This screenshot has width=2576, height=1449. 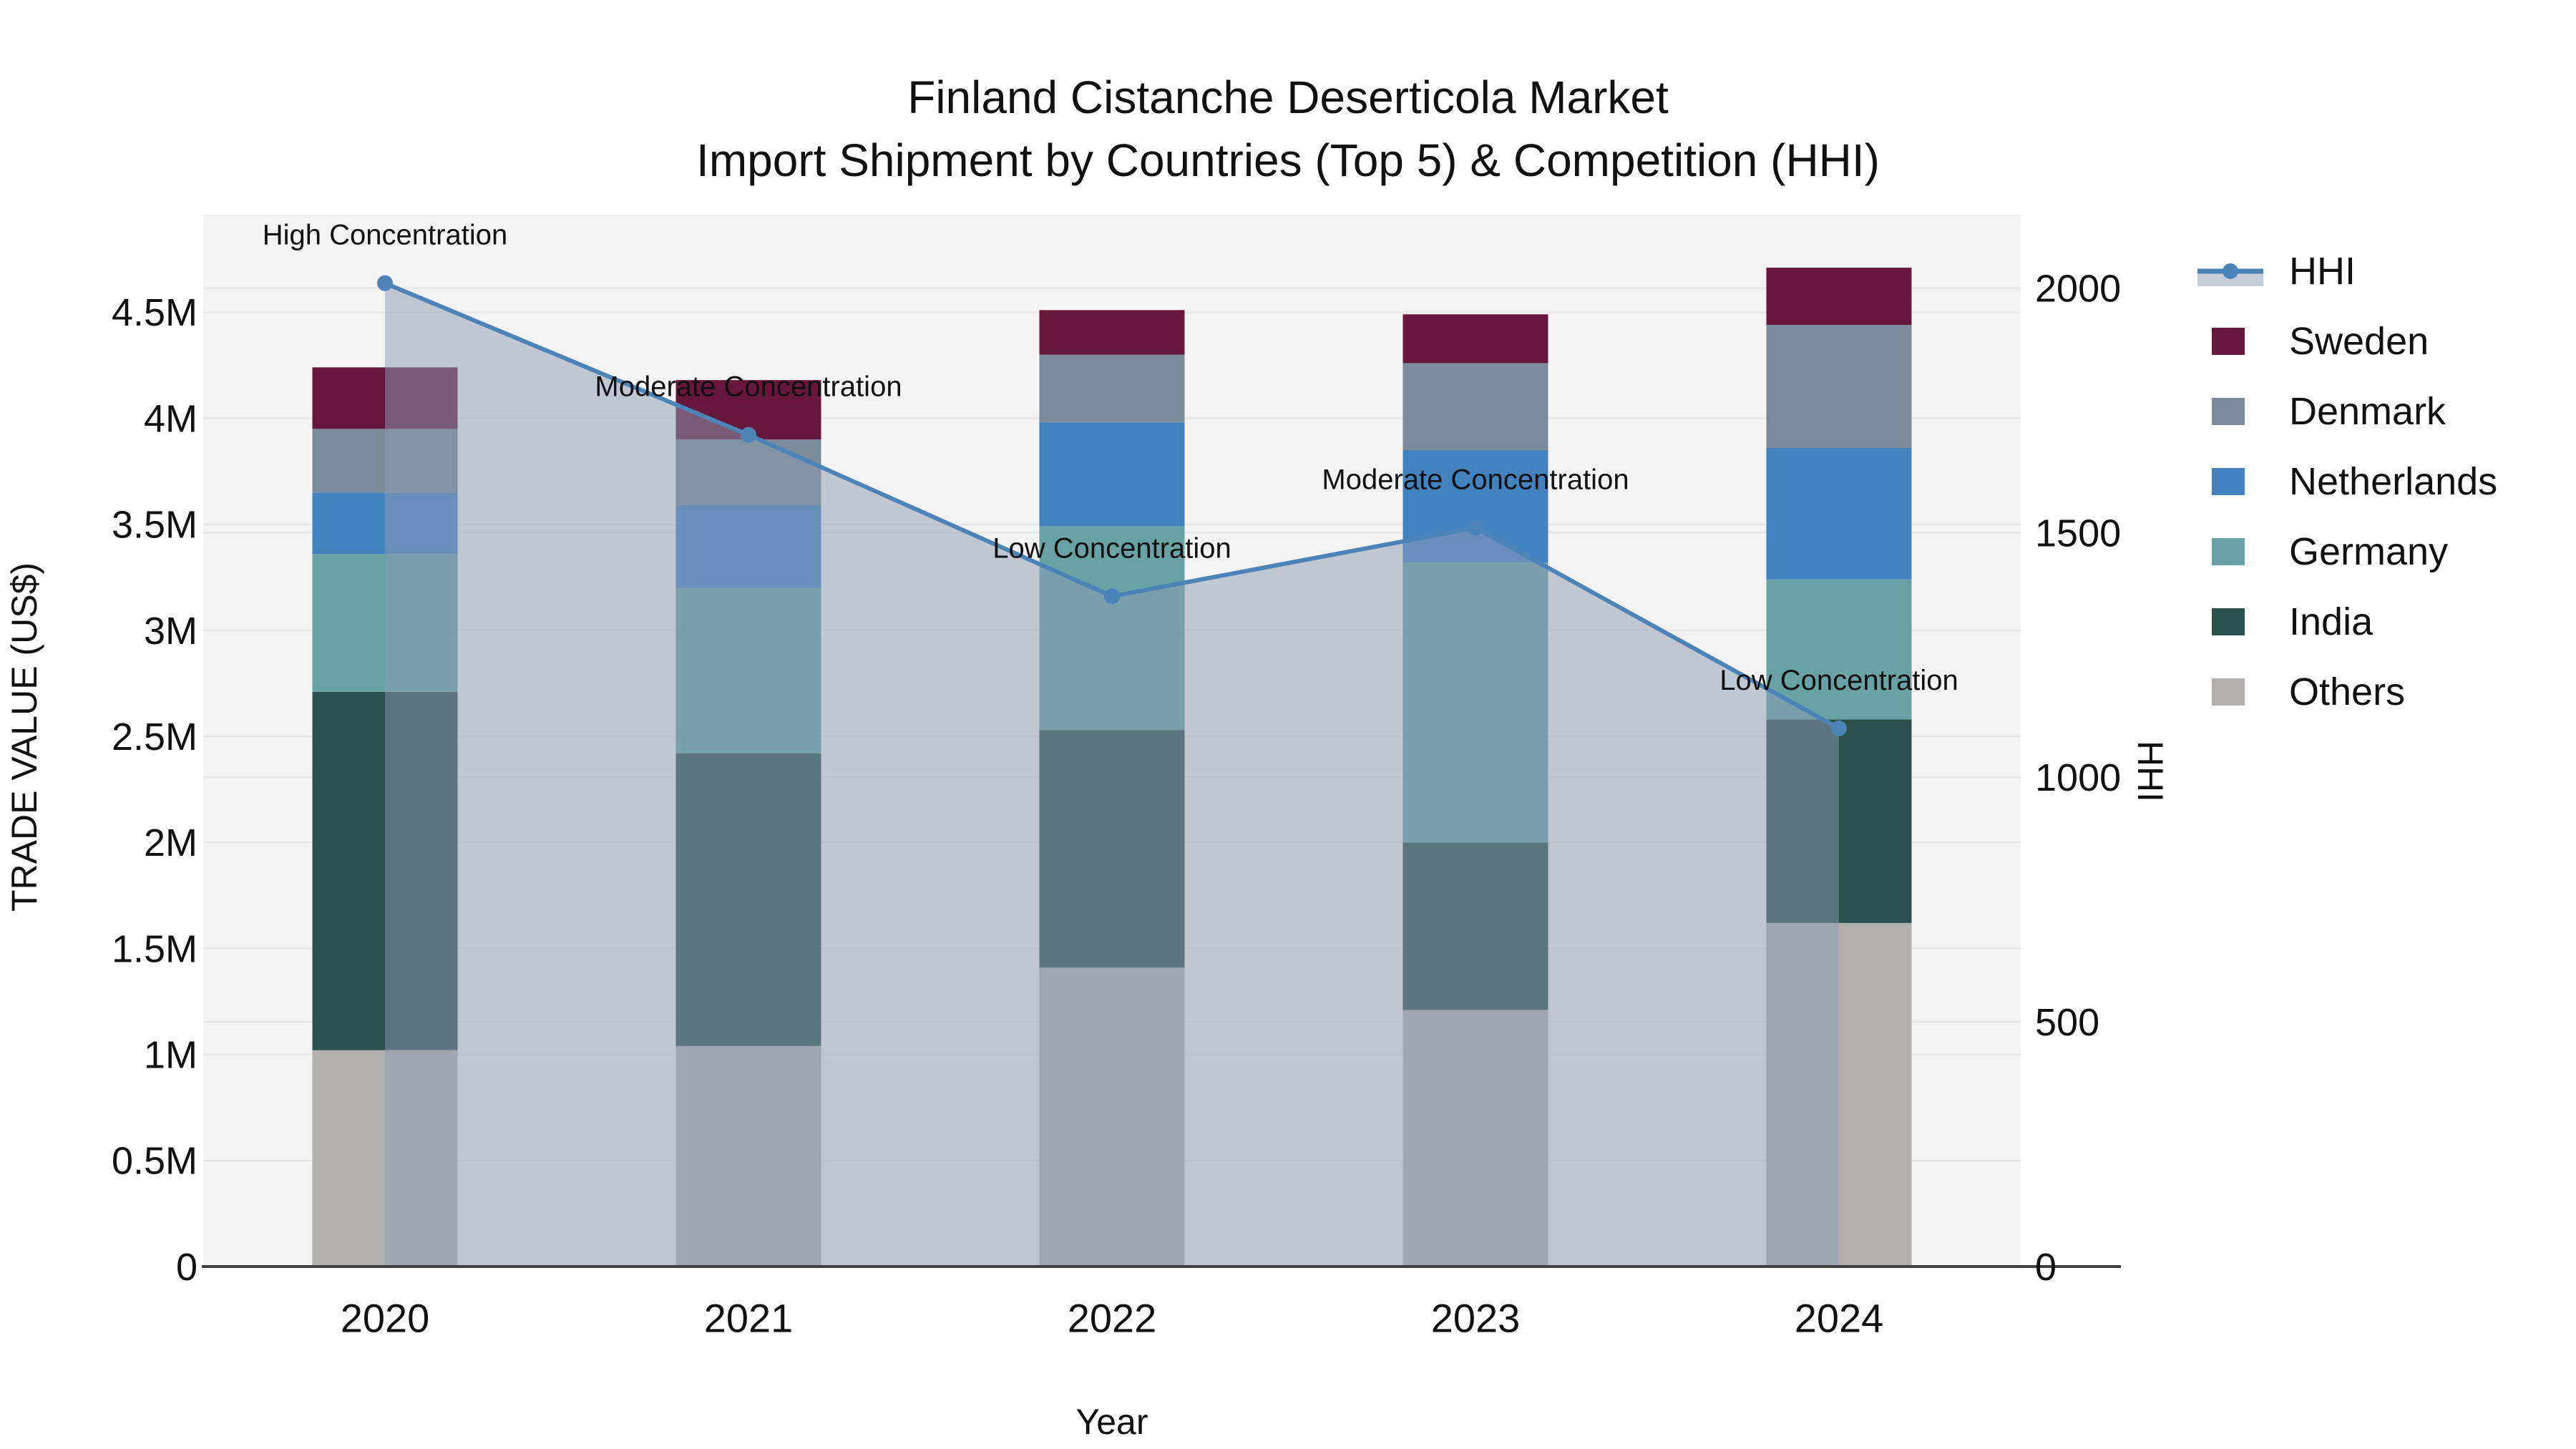 What do you see at coordinates (1839, 649) in the screenshot?
I see `bar-segment-germany-2024` at bounding box center [1839, 649].